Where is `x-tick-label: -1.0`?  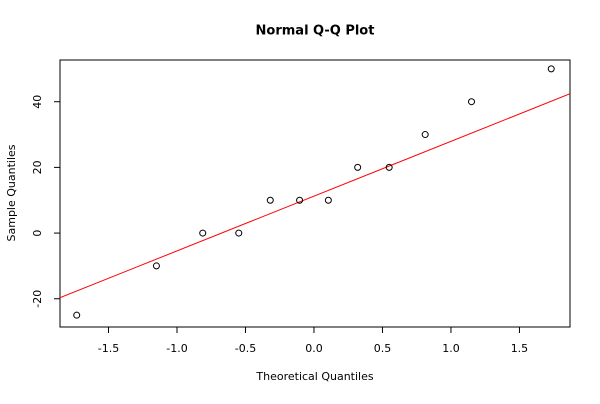
x-tick-label: -1.0 is located at coordinates (176, 348).